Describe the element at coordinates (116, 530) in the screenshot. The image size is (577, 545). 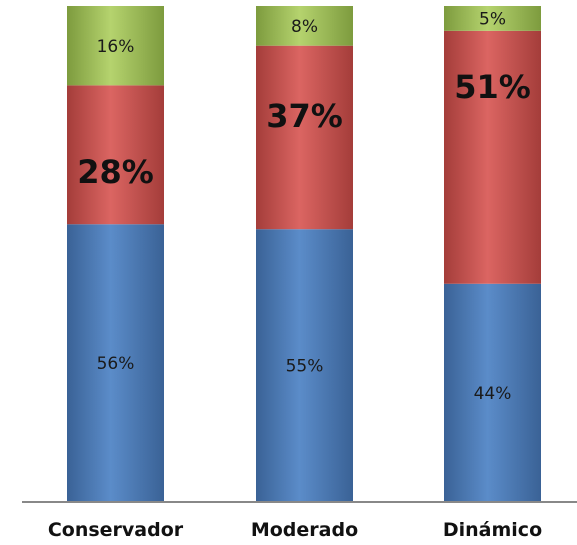
I see `category-label-conservador: Conservador` at that location.